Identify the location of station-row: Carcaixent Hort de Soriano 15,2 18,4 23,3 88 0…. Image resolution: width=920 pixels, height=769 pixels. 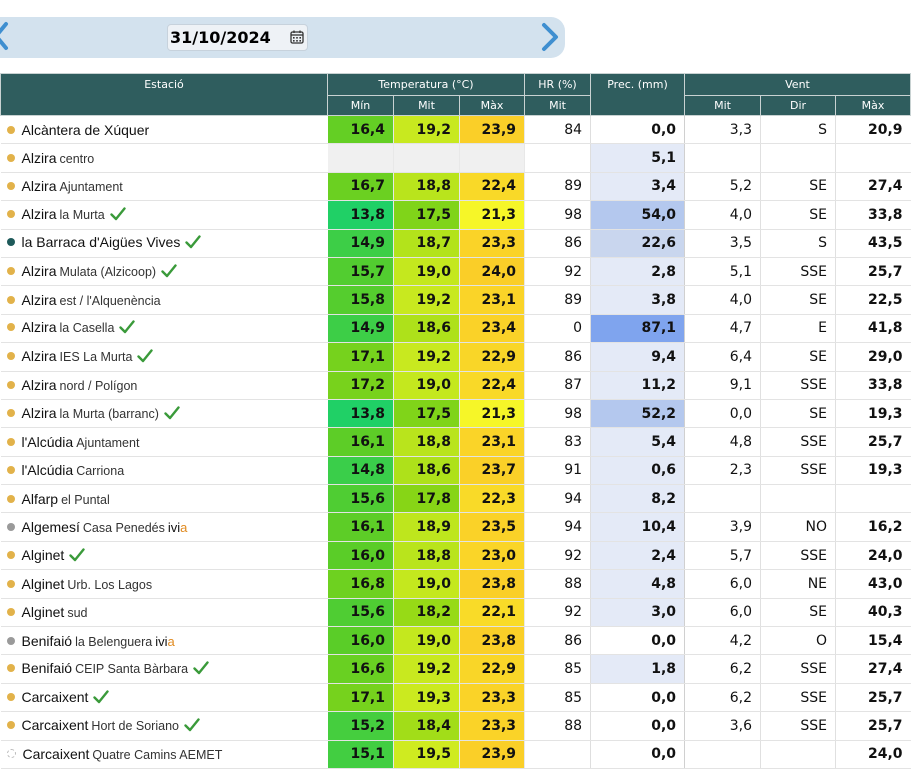
(455, 726).